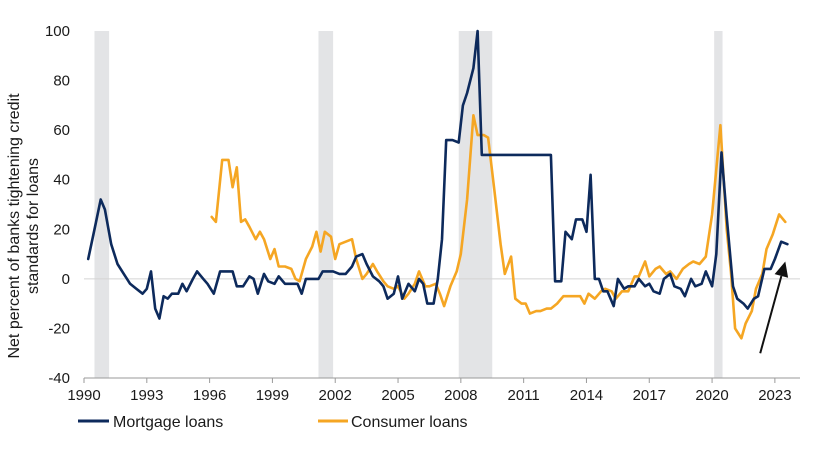  What do you see at coordinates (711, 395) in the screenshot?
I see `x-tick-label: 2020` at bounding box center [711, 395].